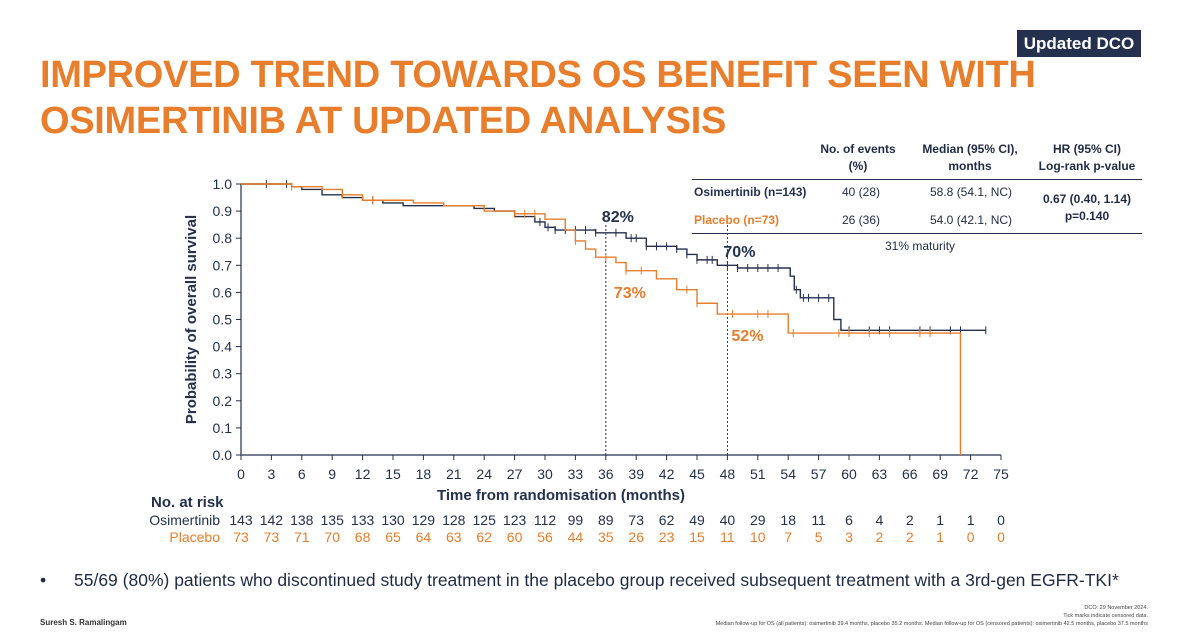 The width and height of the screenshot is (1200, 637). What do you see at coordinates (606, 474) in the screenshot?
I see `x-tick-label: 36` at bounding box center [606, 474].